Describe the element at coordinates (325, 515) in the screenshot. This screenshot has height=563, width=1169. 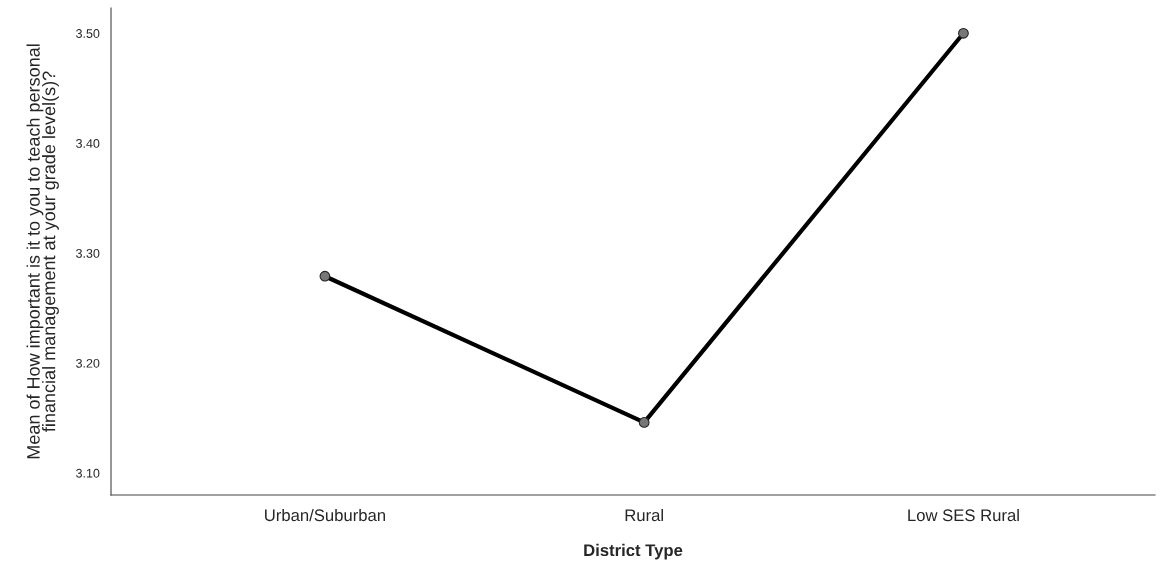
I see `x-tick-label: Urban/Suburban` at that location.